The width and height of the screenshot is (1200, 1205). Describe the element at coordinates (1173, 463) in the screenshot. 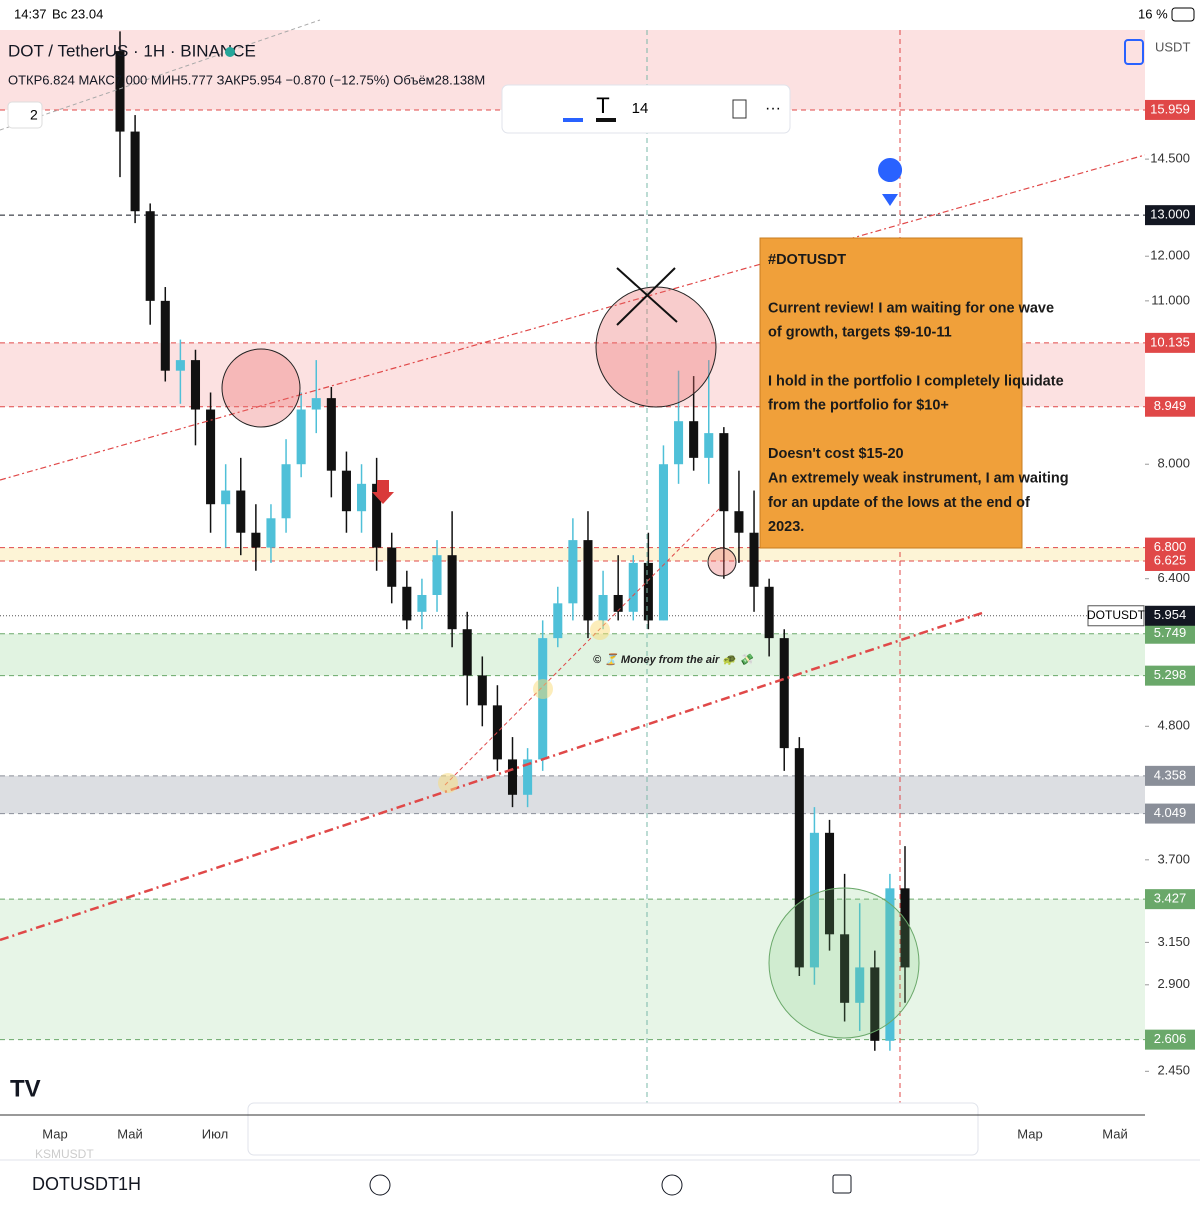

I see `y-tick-label: 8.000` at that location.